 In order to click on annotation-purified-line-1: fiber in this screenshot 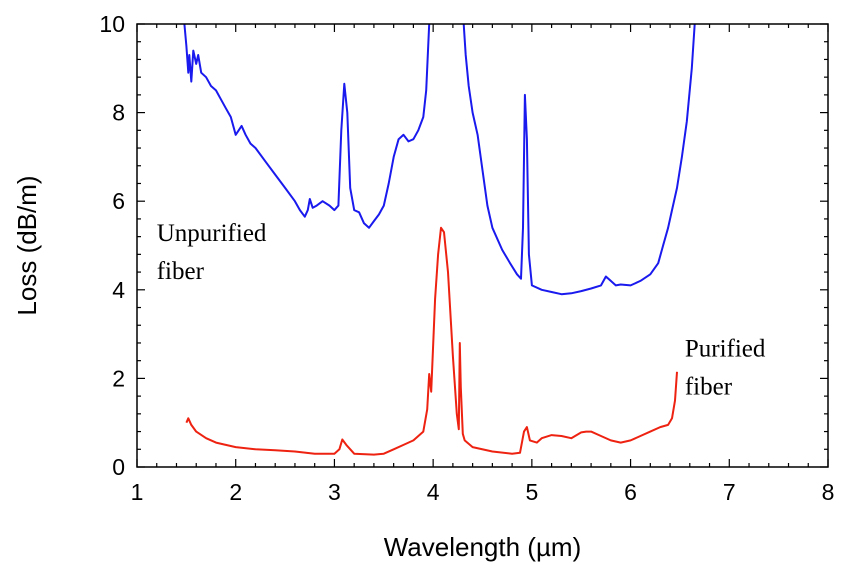, I will do `click(709, 386)`.